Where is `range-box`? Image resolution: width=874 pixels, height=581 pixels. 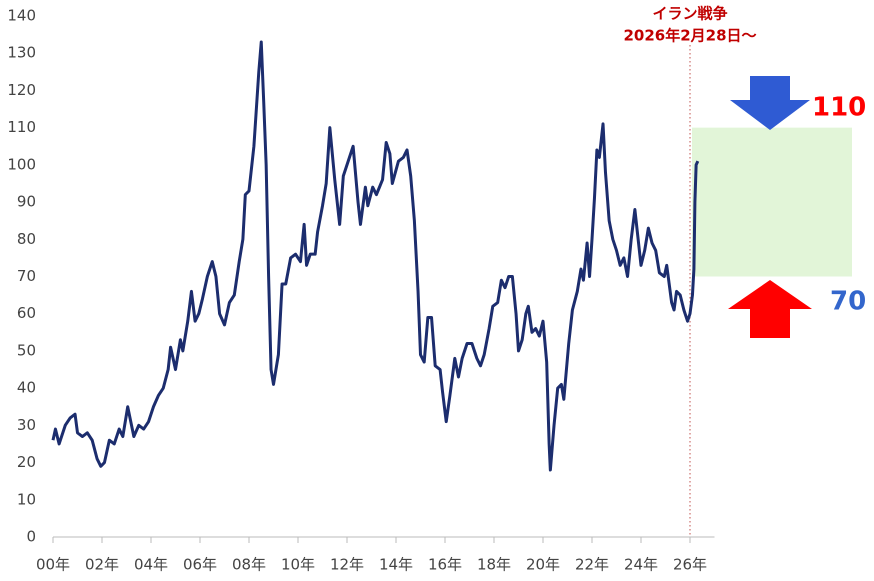
range-box is located at coordinates (772, 202).